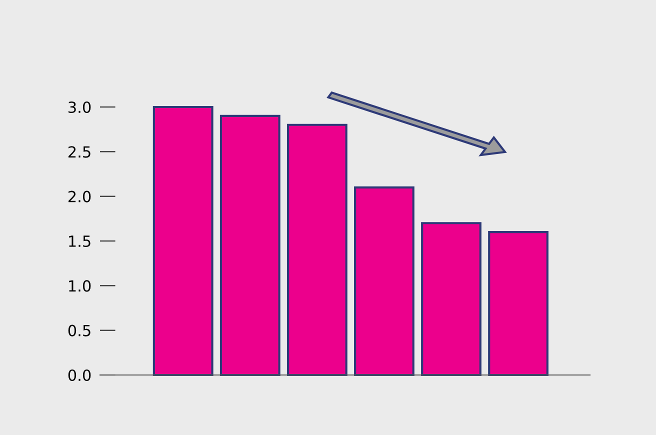 This screenshot has width=656, height=435. Describe the element at coordinates (79, 330) in the screenshot. I see `y-tick-label: 0.5` at that location.